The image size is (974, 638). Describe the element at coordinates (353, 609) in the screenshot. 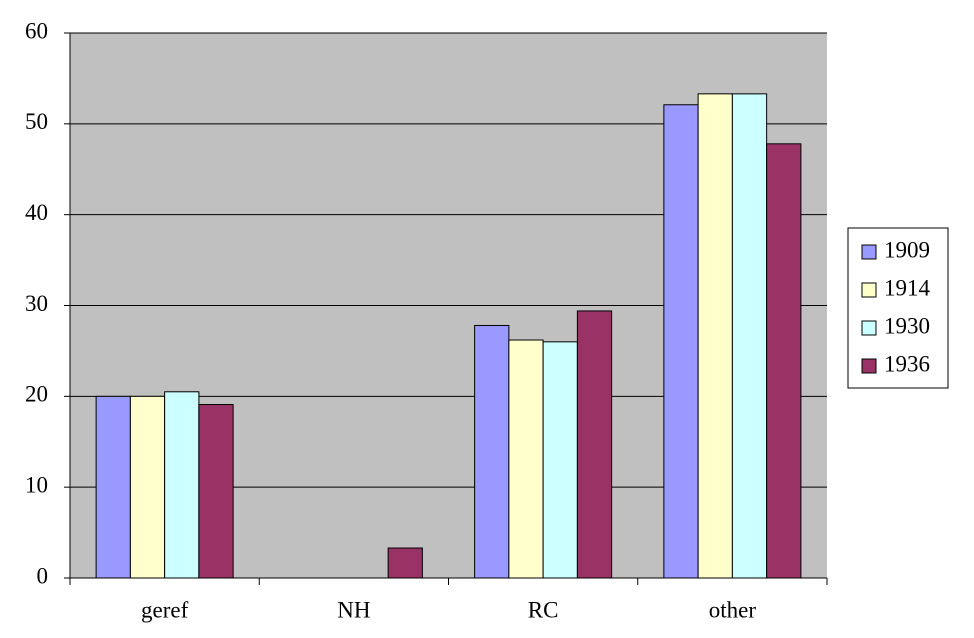

I see `x-tick-label: NH` at that location.